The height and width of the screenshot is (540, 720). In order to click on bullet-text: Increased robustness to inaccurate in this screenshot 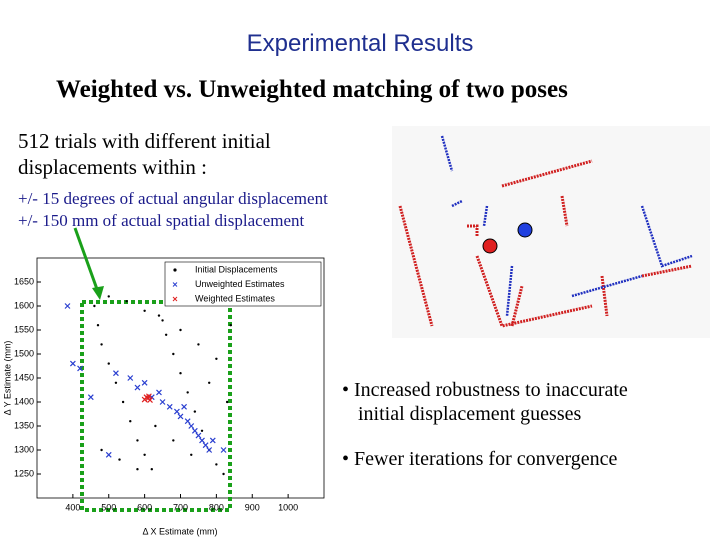, I will do `click(491, 390)`.